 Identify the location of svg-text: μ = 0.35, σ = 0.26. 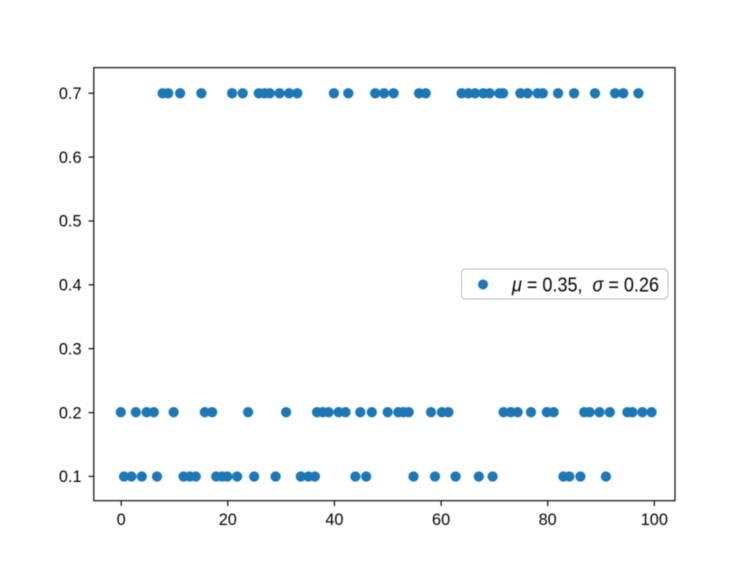
(585, 285).